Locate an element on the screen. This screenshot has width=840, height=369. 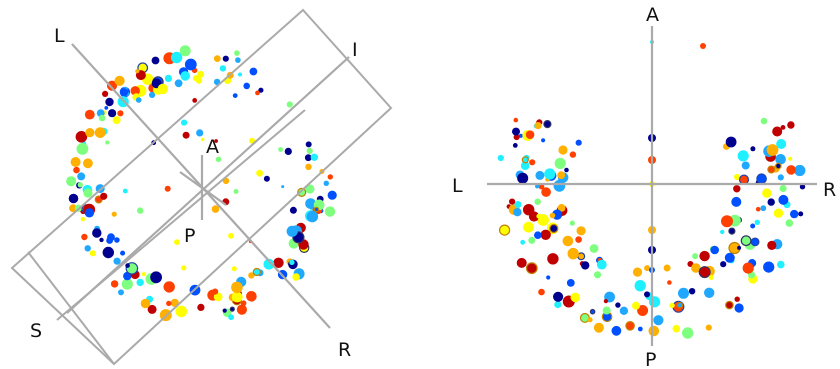
right-label-A: A is located at coordinates (652, 15).